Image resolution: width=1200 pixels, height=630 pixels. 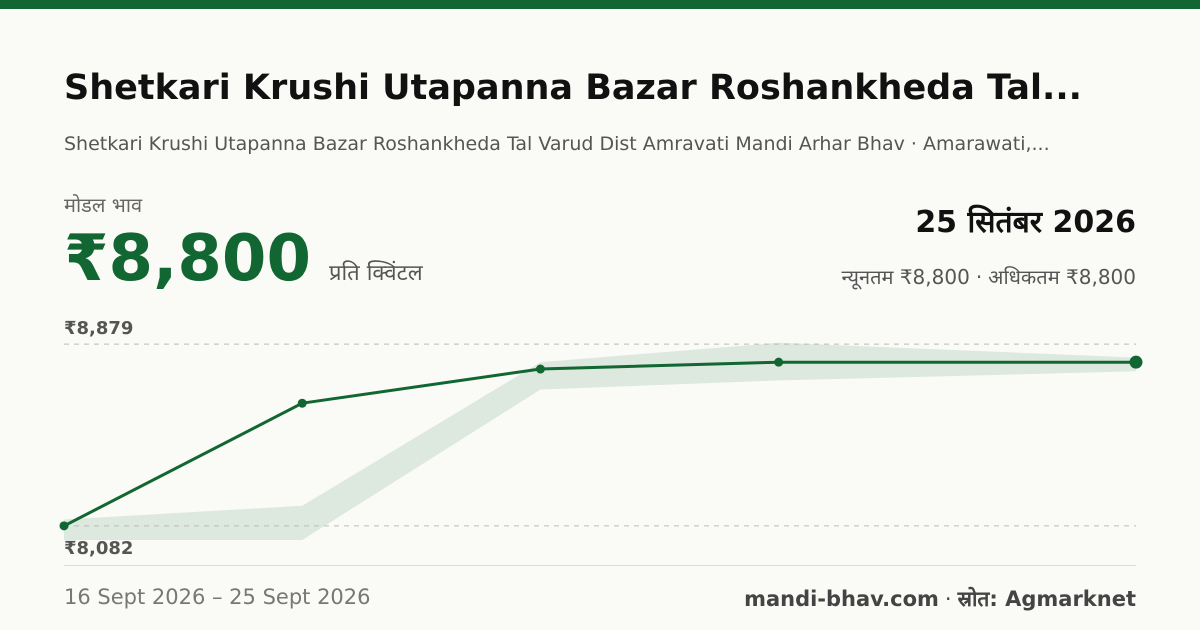 I want to click on source-name: स्रोत: Agmarknet, so click(x=1046, y=599).